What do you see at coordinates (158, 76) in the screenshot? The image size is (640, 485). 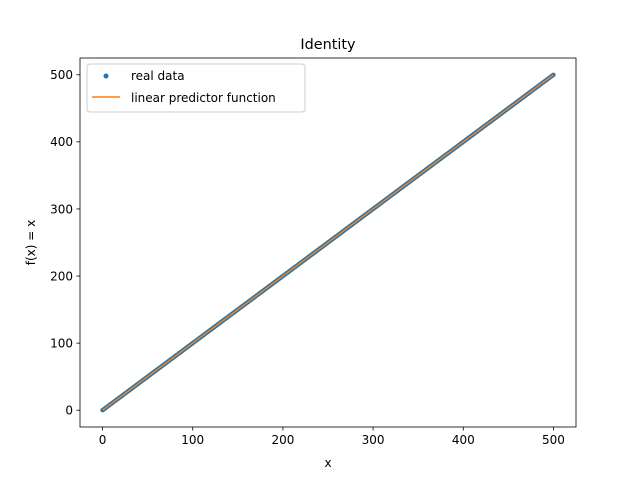 I see `legend-label-real-data: real data` at bounding box center [158, 76].